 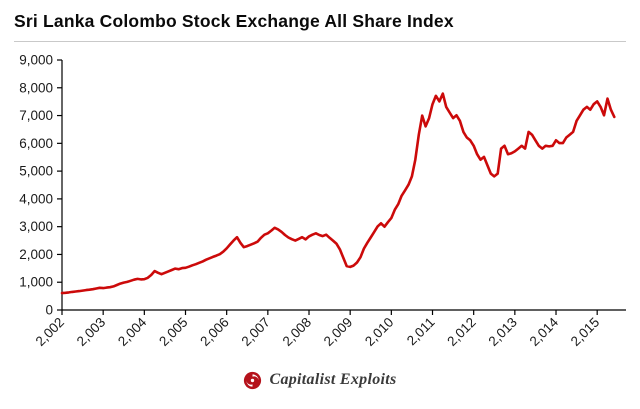 What do you see at coordinates (36, 115) in the screenshot?
I see `y-tick-label: 7,000` at bounding box center [36, 115].